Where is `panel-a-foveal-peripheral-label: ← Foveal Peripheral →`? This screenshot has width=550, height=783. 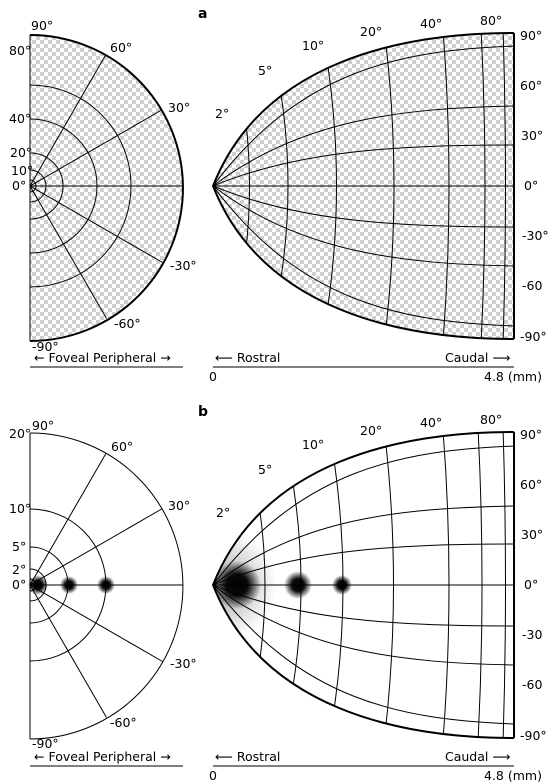 panel-a-foveal-peripheral-label: ← Foveal Peripheral → is located at coordinates (102, 357).